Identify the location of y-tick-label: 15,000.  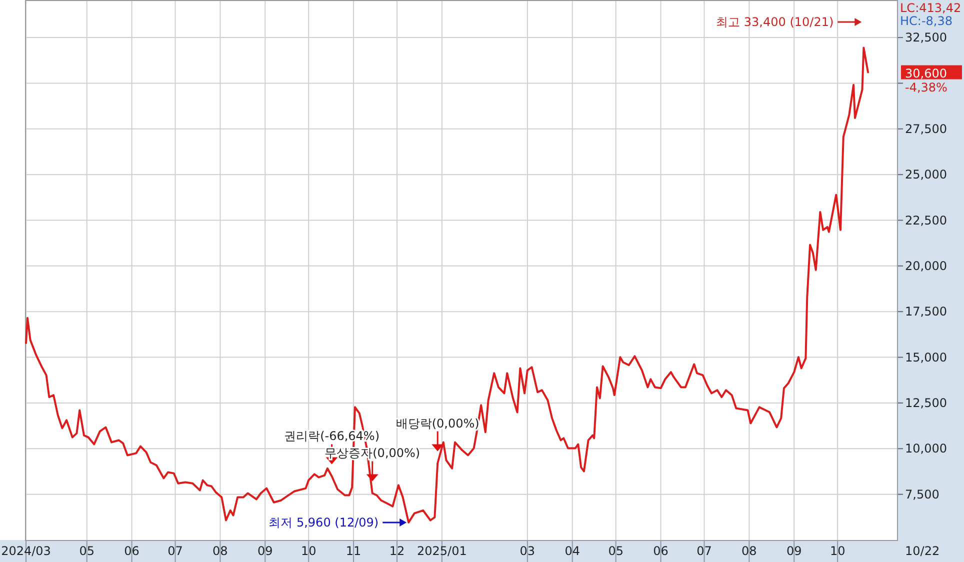
(926, 357).